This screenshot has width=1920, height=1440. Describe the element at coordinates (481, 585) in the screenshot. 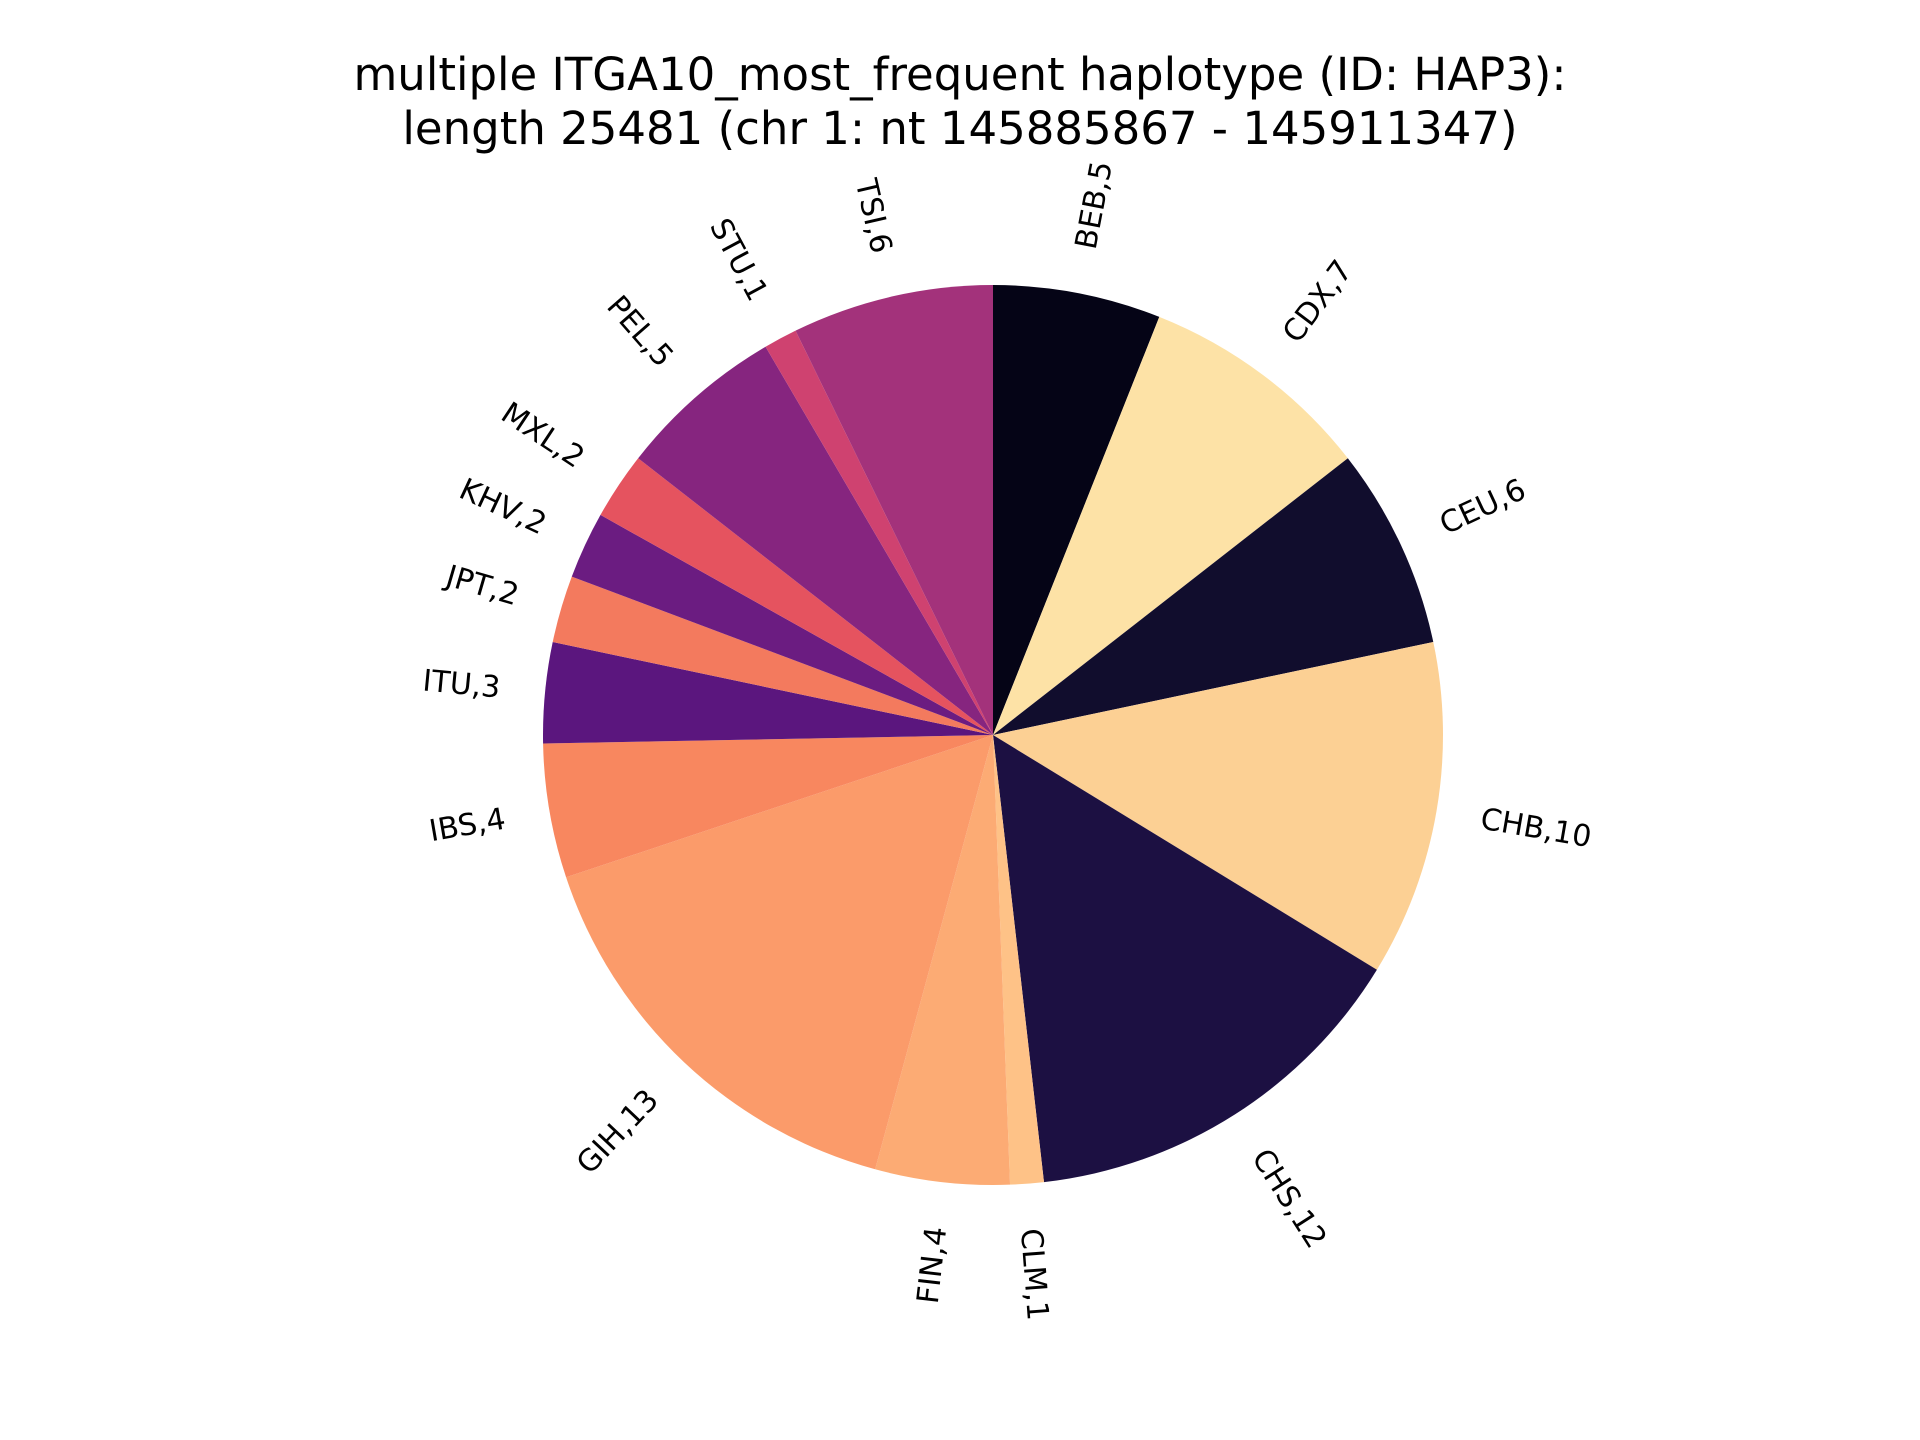

I see `slice-label-jpt: JPT,2` at that location.